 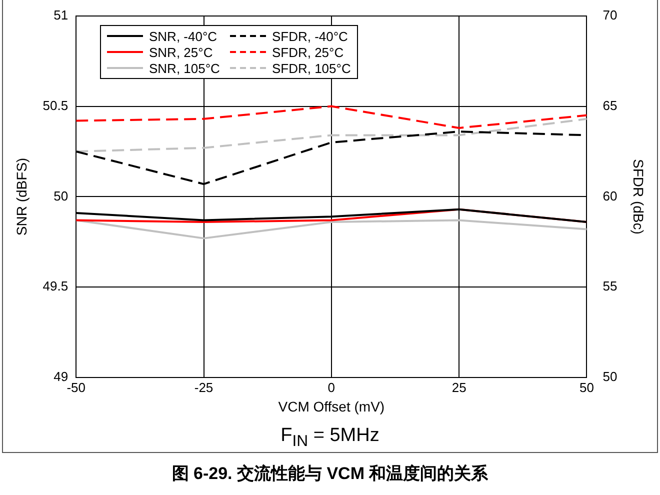 What do you see at coordinates (459, 387) in the screenshot?
I see `x-tick-label: 25` at bounding box center [459, 387].